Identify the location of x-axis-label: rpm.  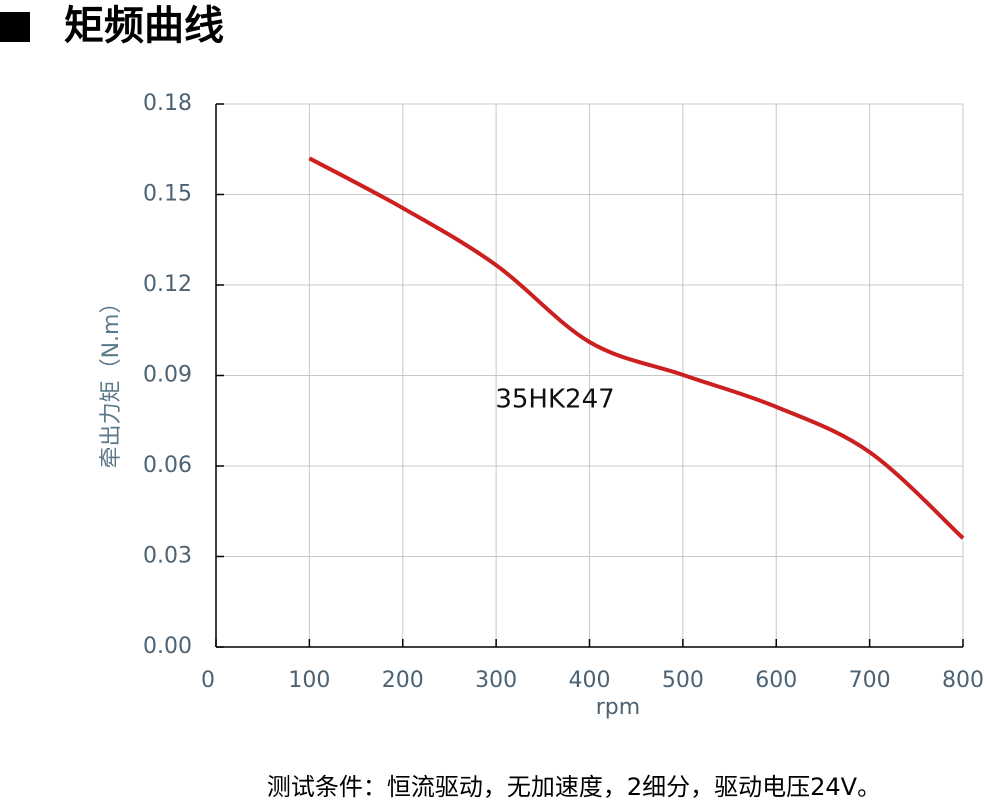
(618, 707).